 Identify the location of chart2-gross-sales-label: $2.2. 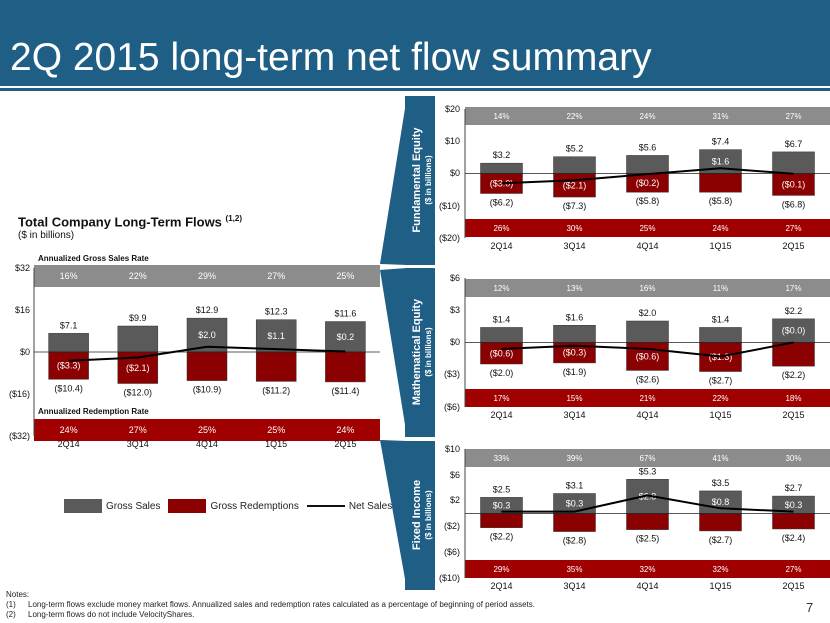
(794, 311).